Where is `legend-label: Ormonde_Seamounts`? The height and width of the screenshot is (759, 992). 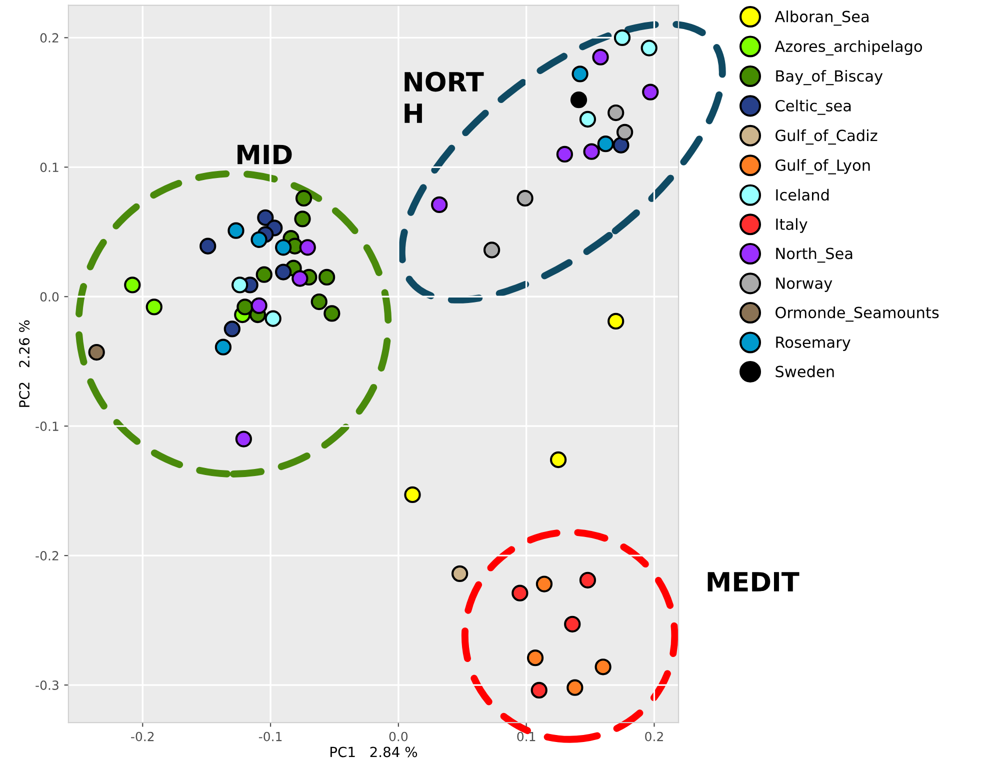 legend-label: Ormonde_Seamounts is located at coordinates (857, 314).